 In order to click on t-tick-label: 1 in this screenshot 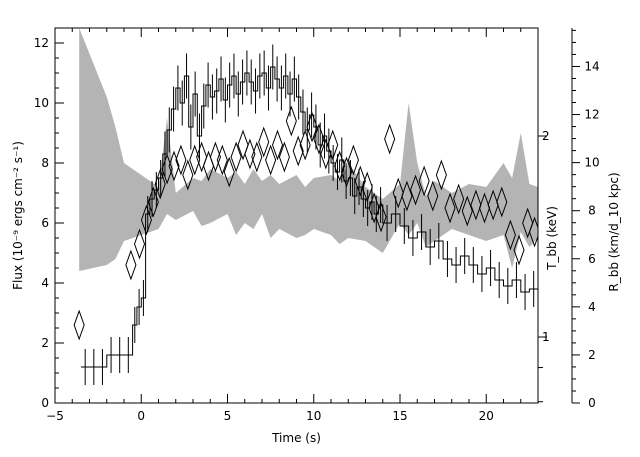, I will do `click(546, 337)`.